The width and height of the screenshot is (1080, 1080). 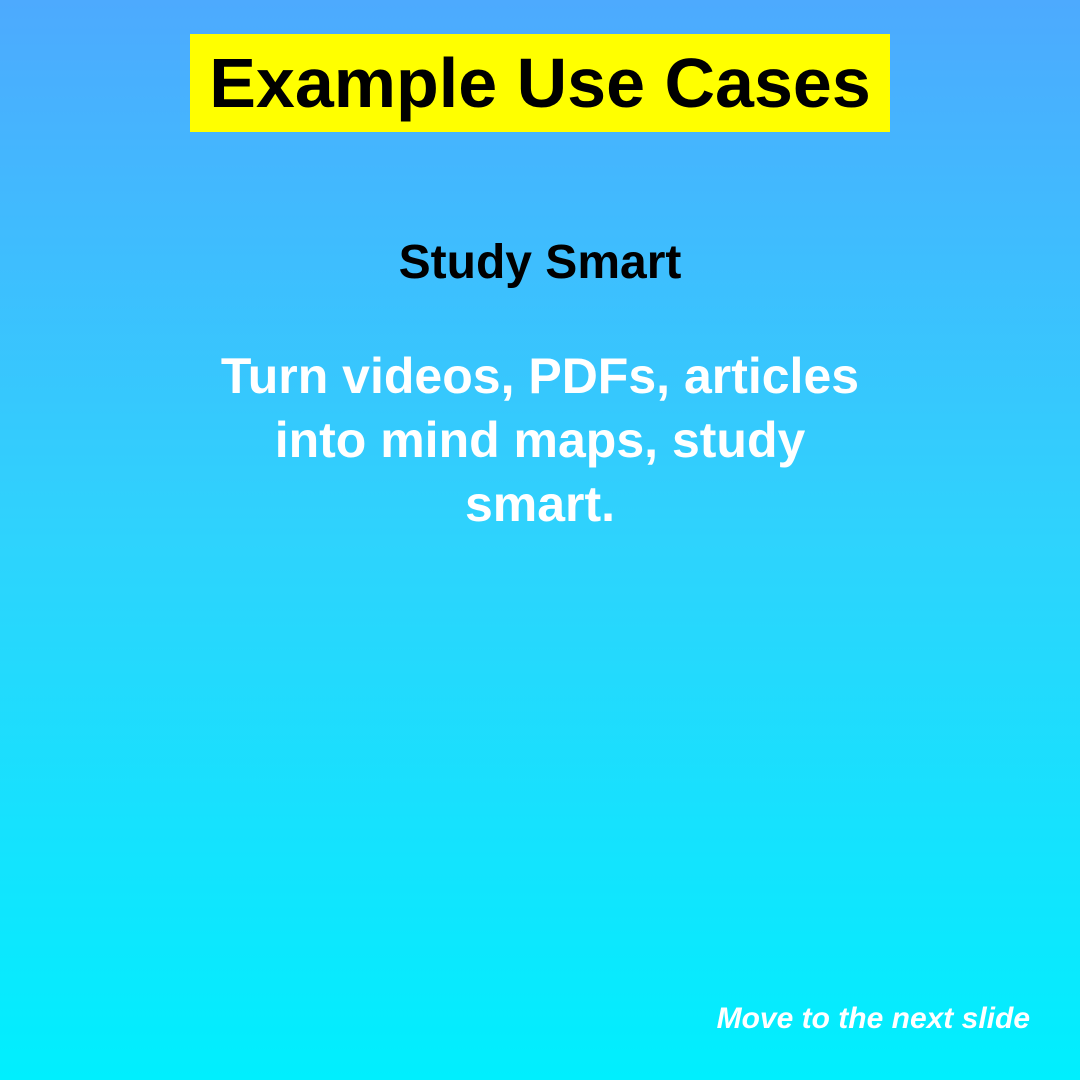 I want to click on slide-title: Example Use Cases, so click(x=540, y=83).